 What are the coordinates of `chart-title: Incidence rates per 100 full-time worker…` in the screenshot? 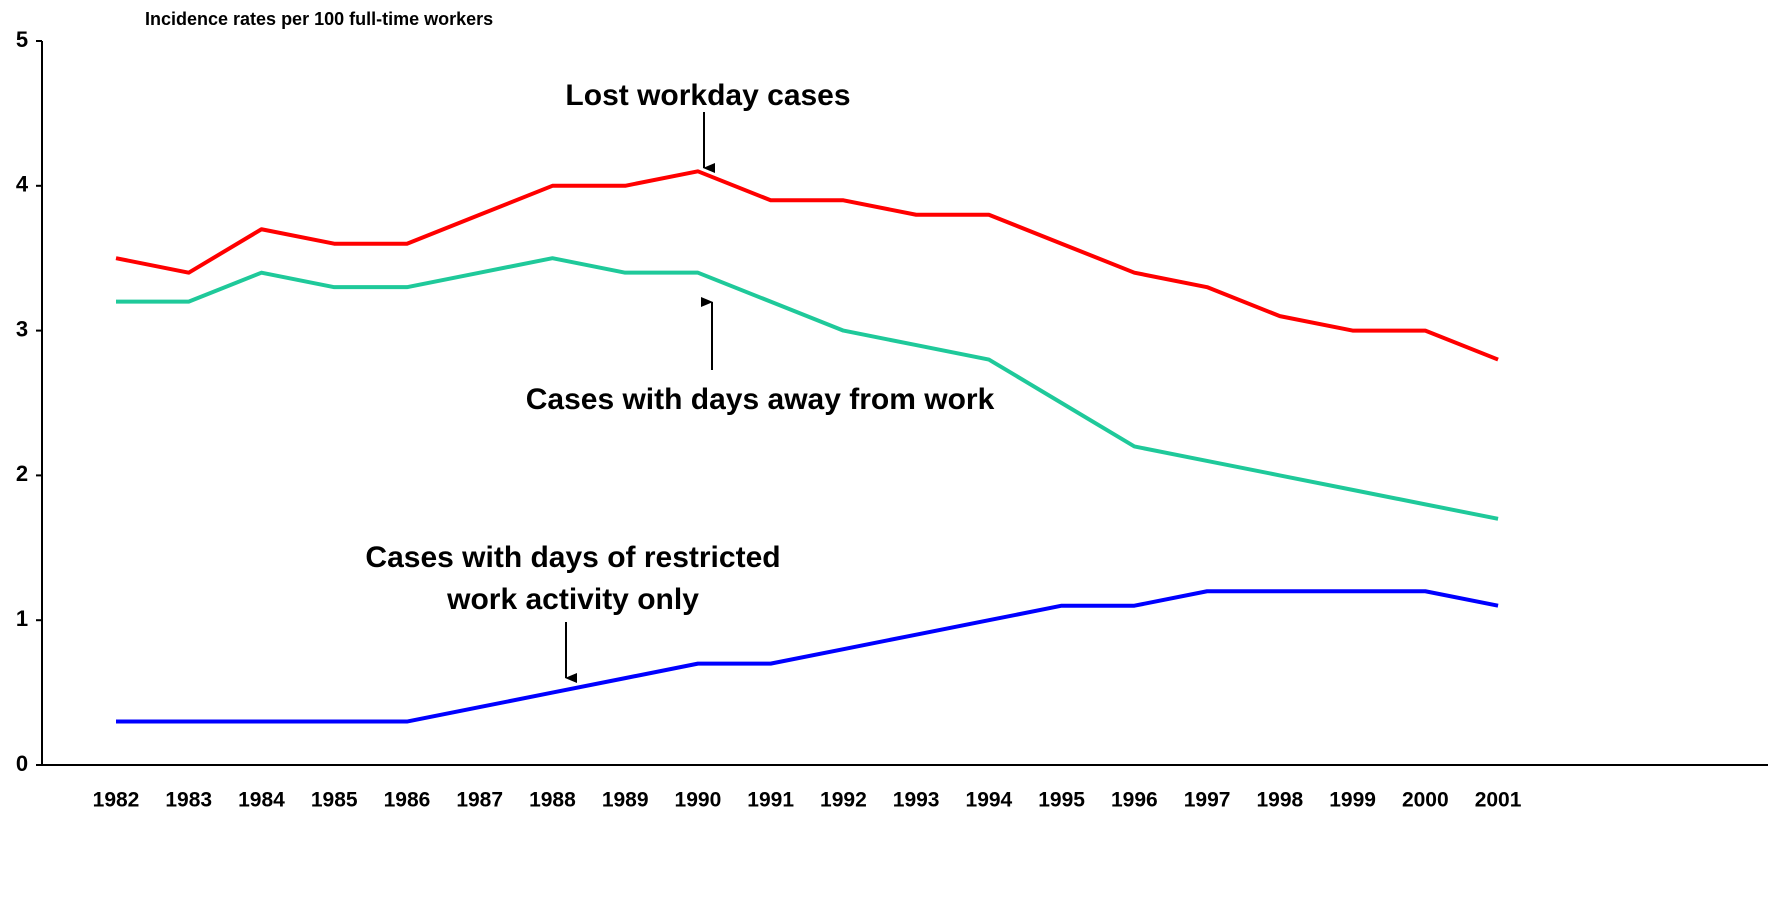 It's located at (319, 19).